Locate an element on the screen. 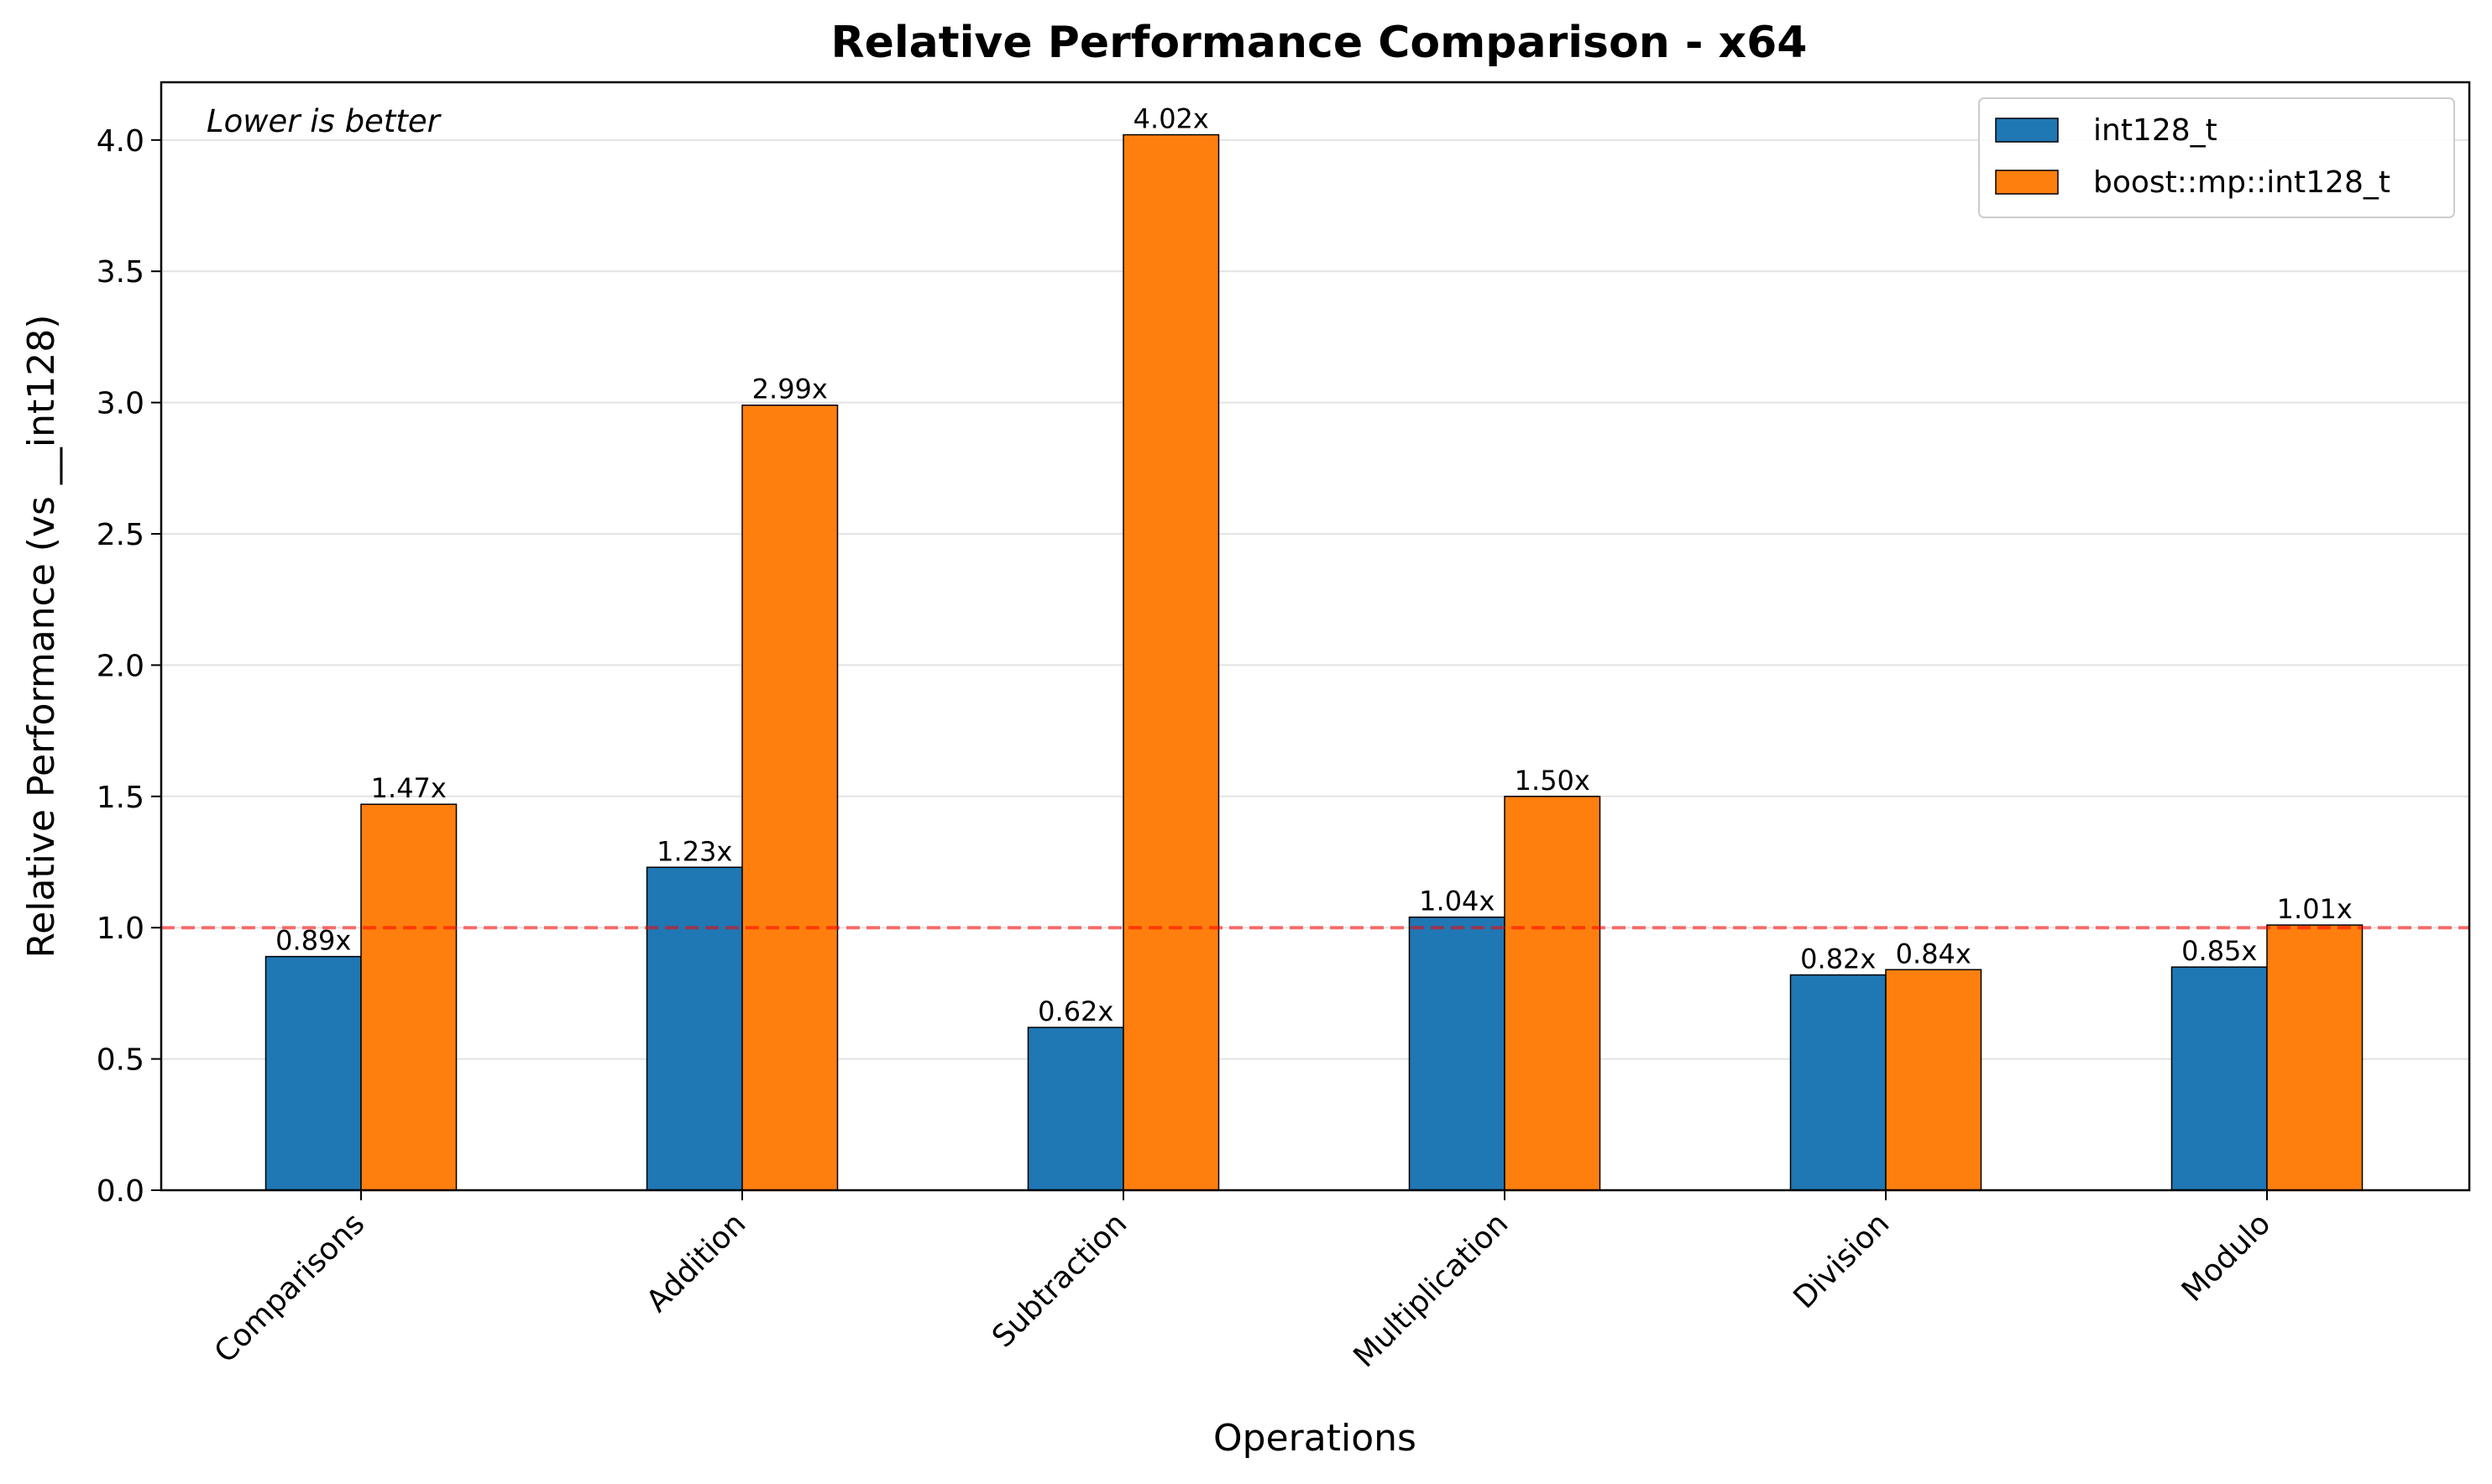  y-tick-label: 3.0 is located at coordinates (120, 404).